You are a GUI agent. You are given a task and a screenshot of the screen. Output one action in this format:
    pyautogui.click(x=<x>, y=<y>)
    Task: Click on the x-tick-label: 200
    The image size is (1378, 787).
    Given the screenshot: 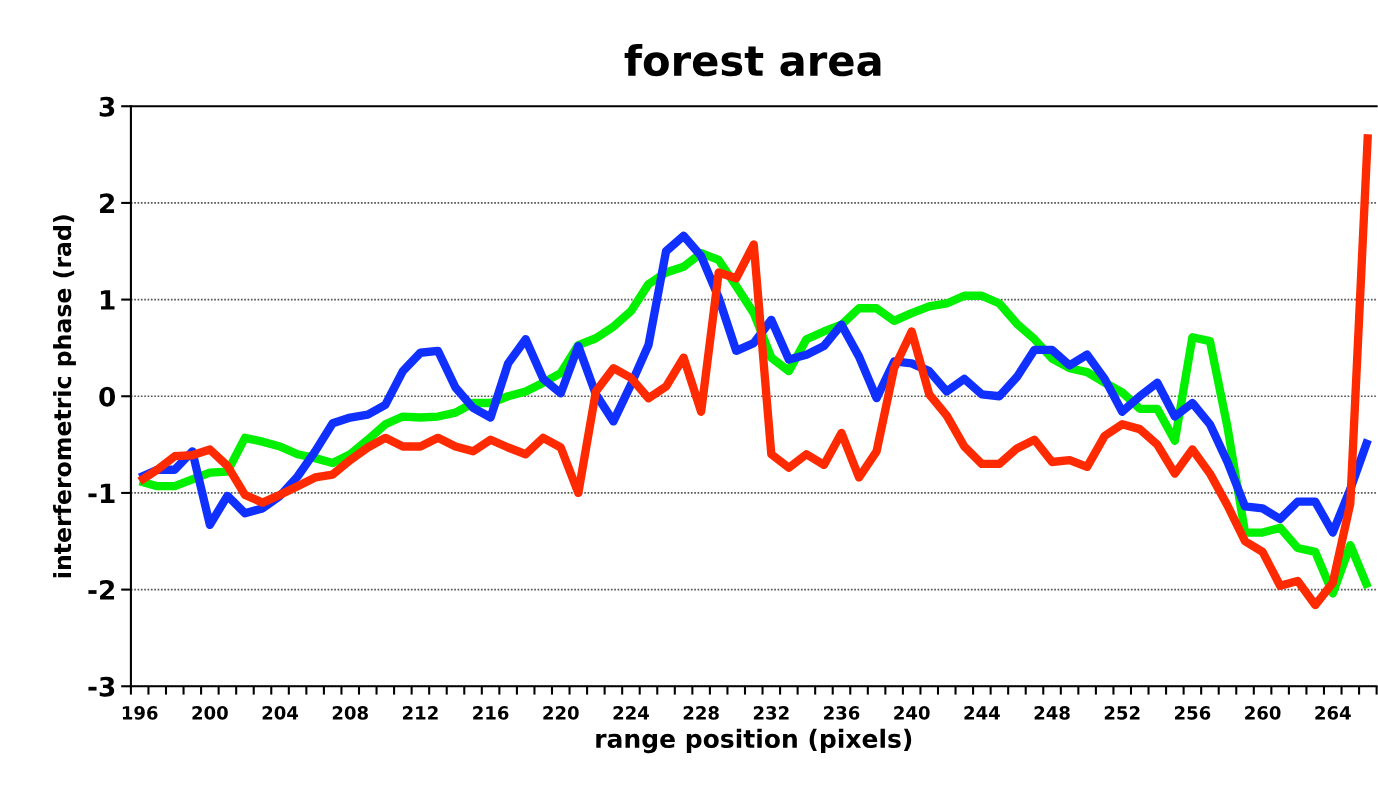 What is the action you would take?
    pyautogui.click(x=210, y=713)
    